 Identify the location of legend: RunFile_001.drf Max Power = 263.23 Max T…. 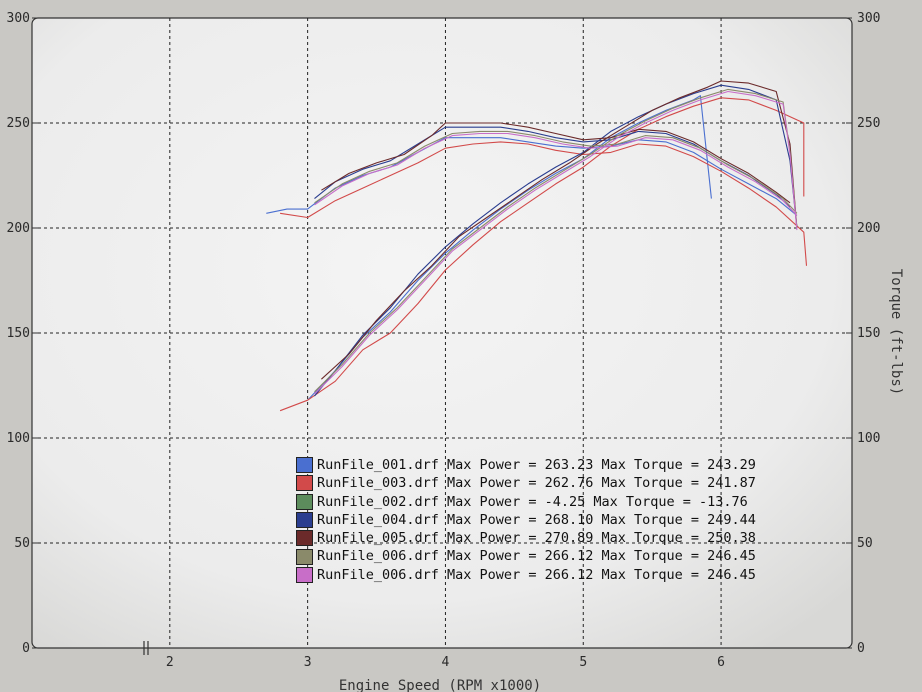
(526, 520).